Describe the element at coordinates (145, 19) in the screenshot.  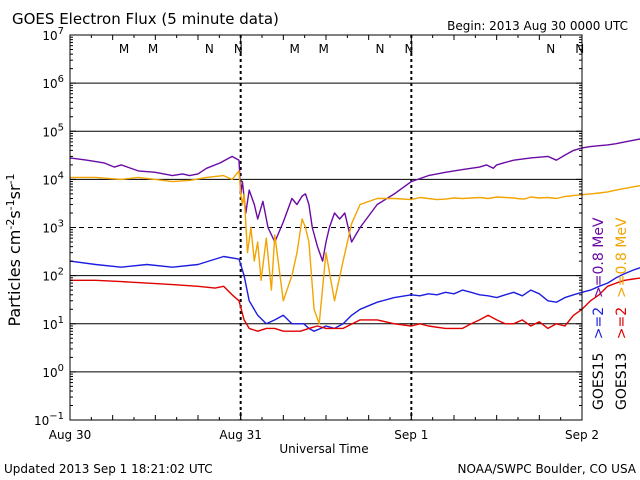
I see `chart-title: GOES Electron Flux (5 minute data)` at that location.